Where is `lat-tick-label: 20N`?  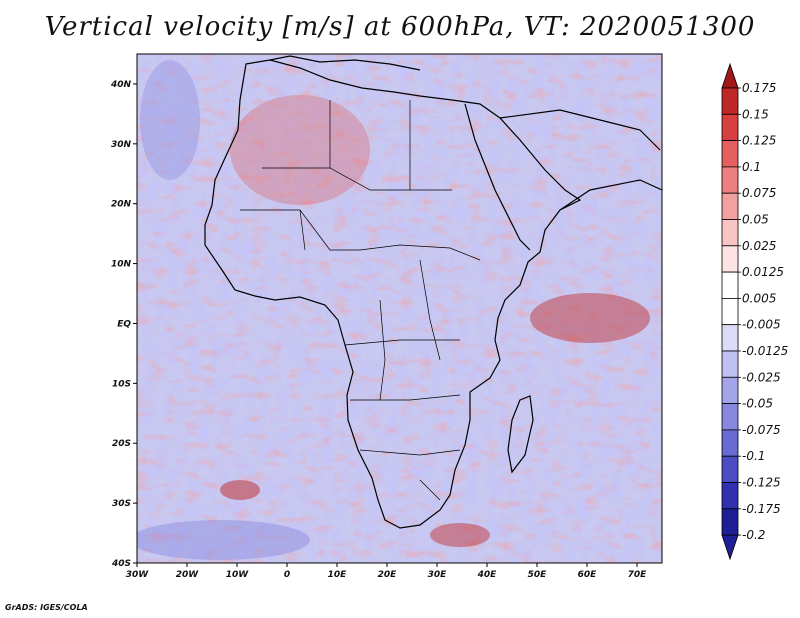
lat-tick-label: 20N is located at coordinates (121, 205).